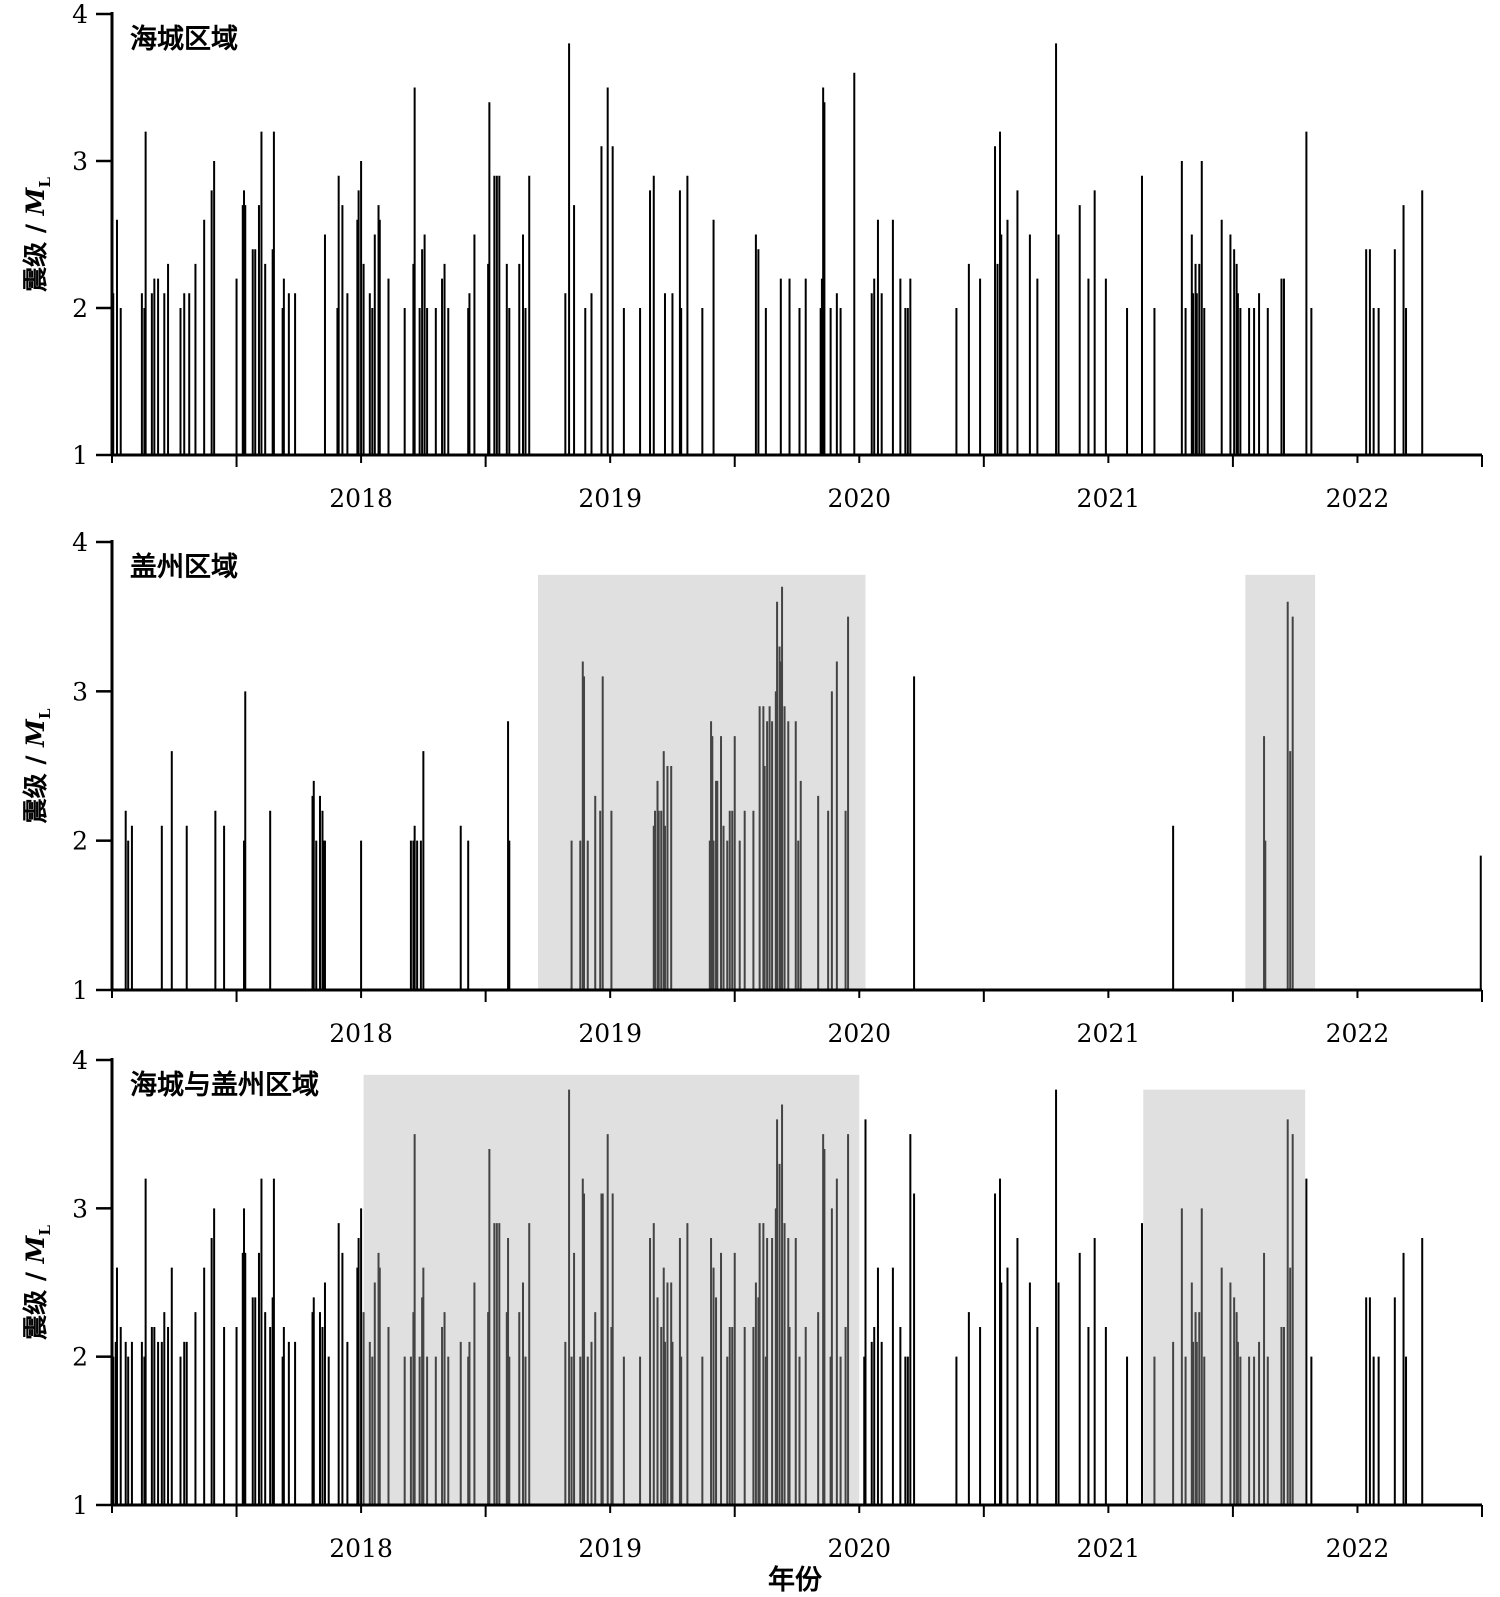  Describe the element at coordinates (184, 39) in the screenshot. I see `panel-title: 海城区域` at that location.